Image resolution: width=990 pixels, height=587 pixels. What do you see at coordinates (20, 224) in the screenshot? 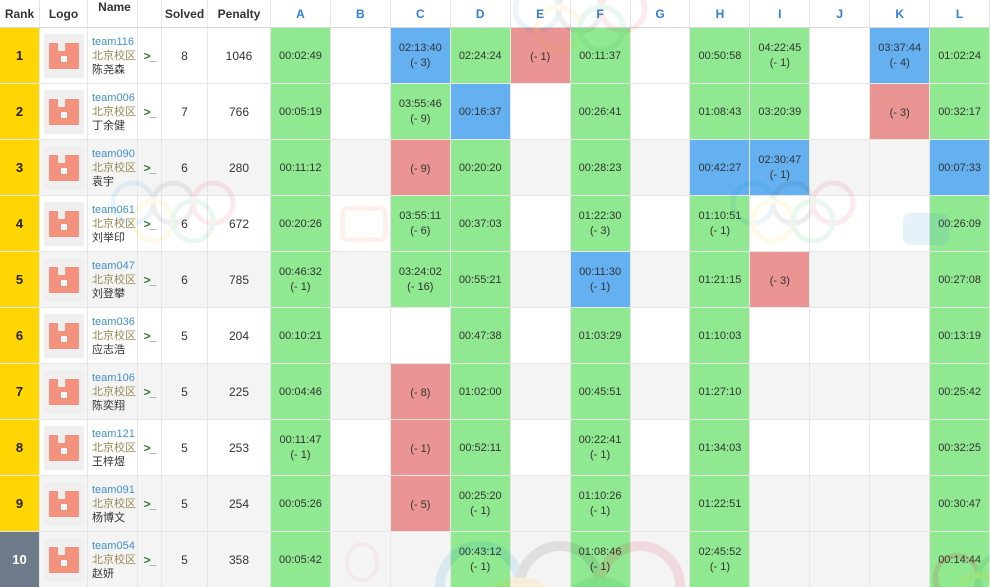
I see `rank-cell: 4` at bounding box center [20, 224].